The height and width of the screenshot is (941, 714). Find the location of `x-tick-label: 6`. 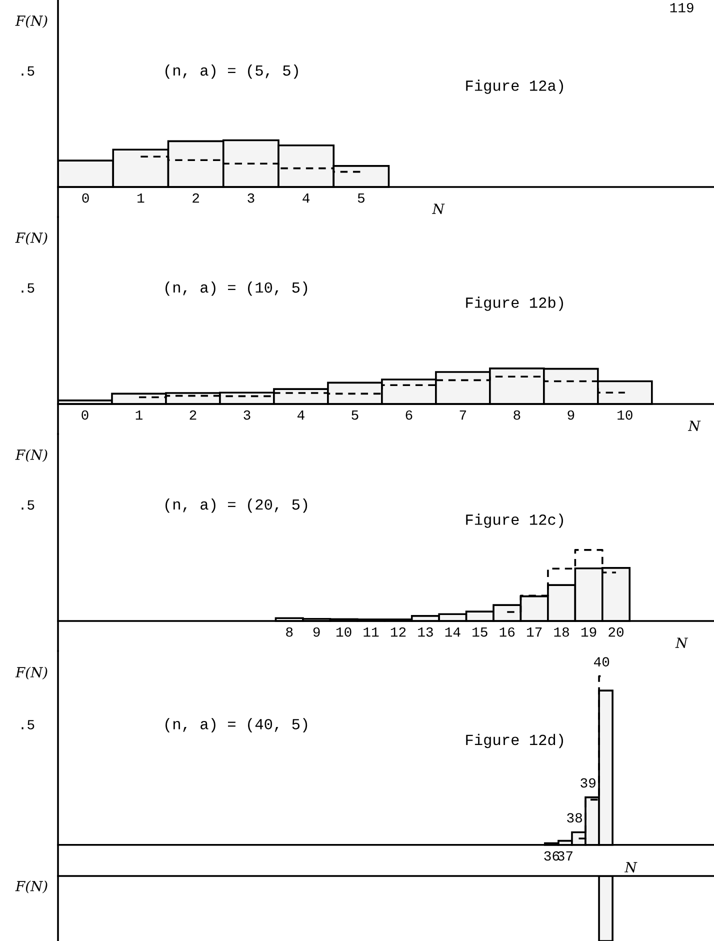

x-tick-label: 6 is located at coordinates (409, 415).